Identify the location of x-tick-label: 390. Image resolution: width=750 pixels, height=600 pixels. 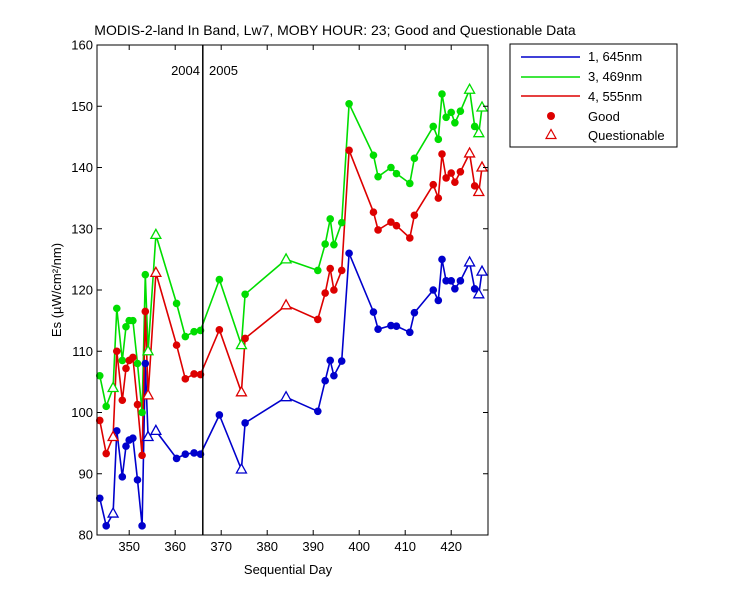
(313, 546).